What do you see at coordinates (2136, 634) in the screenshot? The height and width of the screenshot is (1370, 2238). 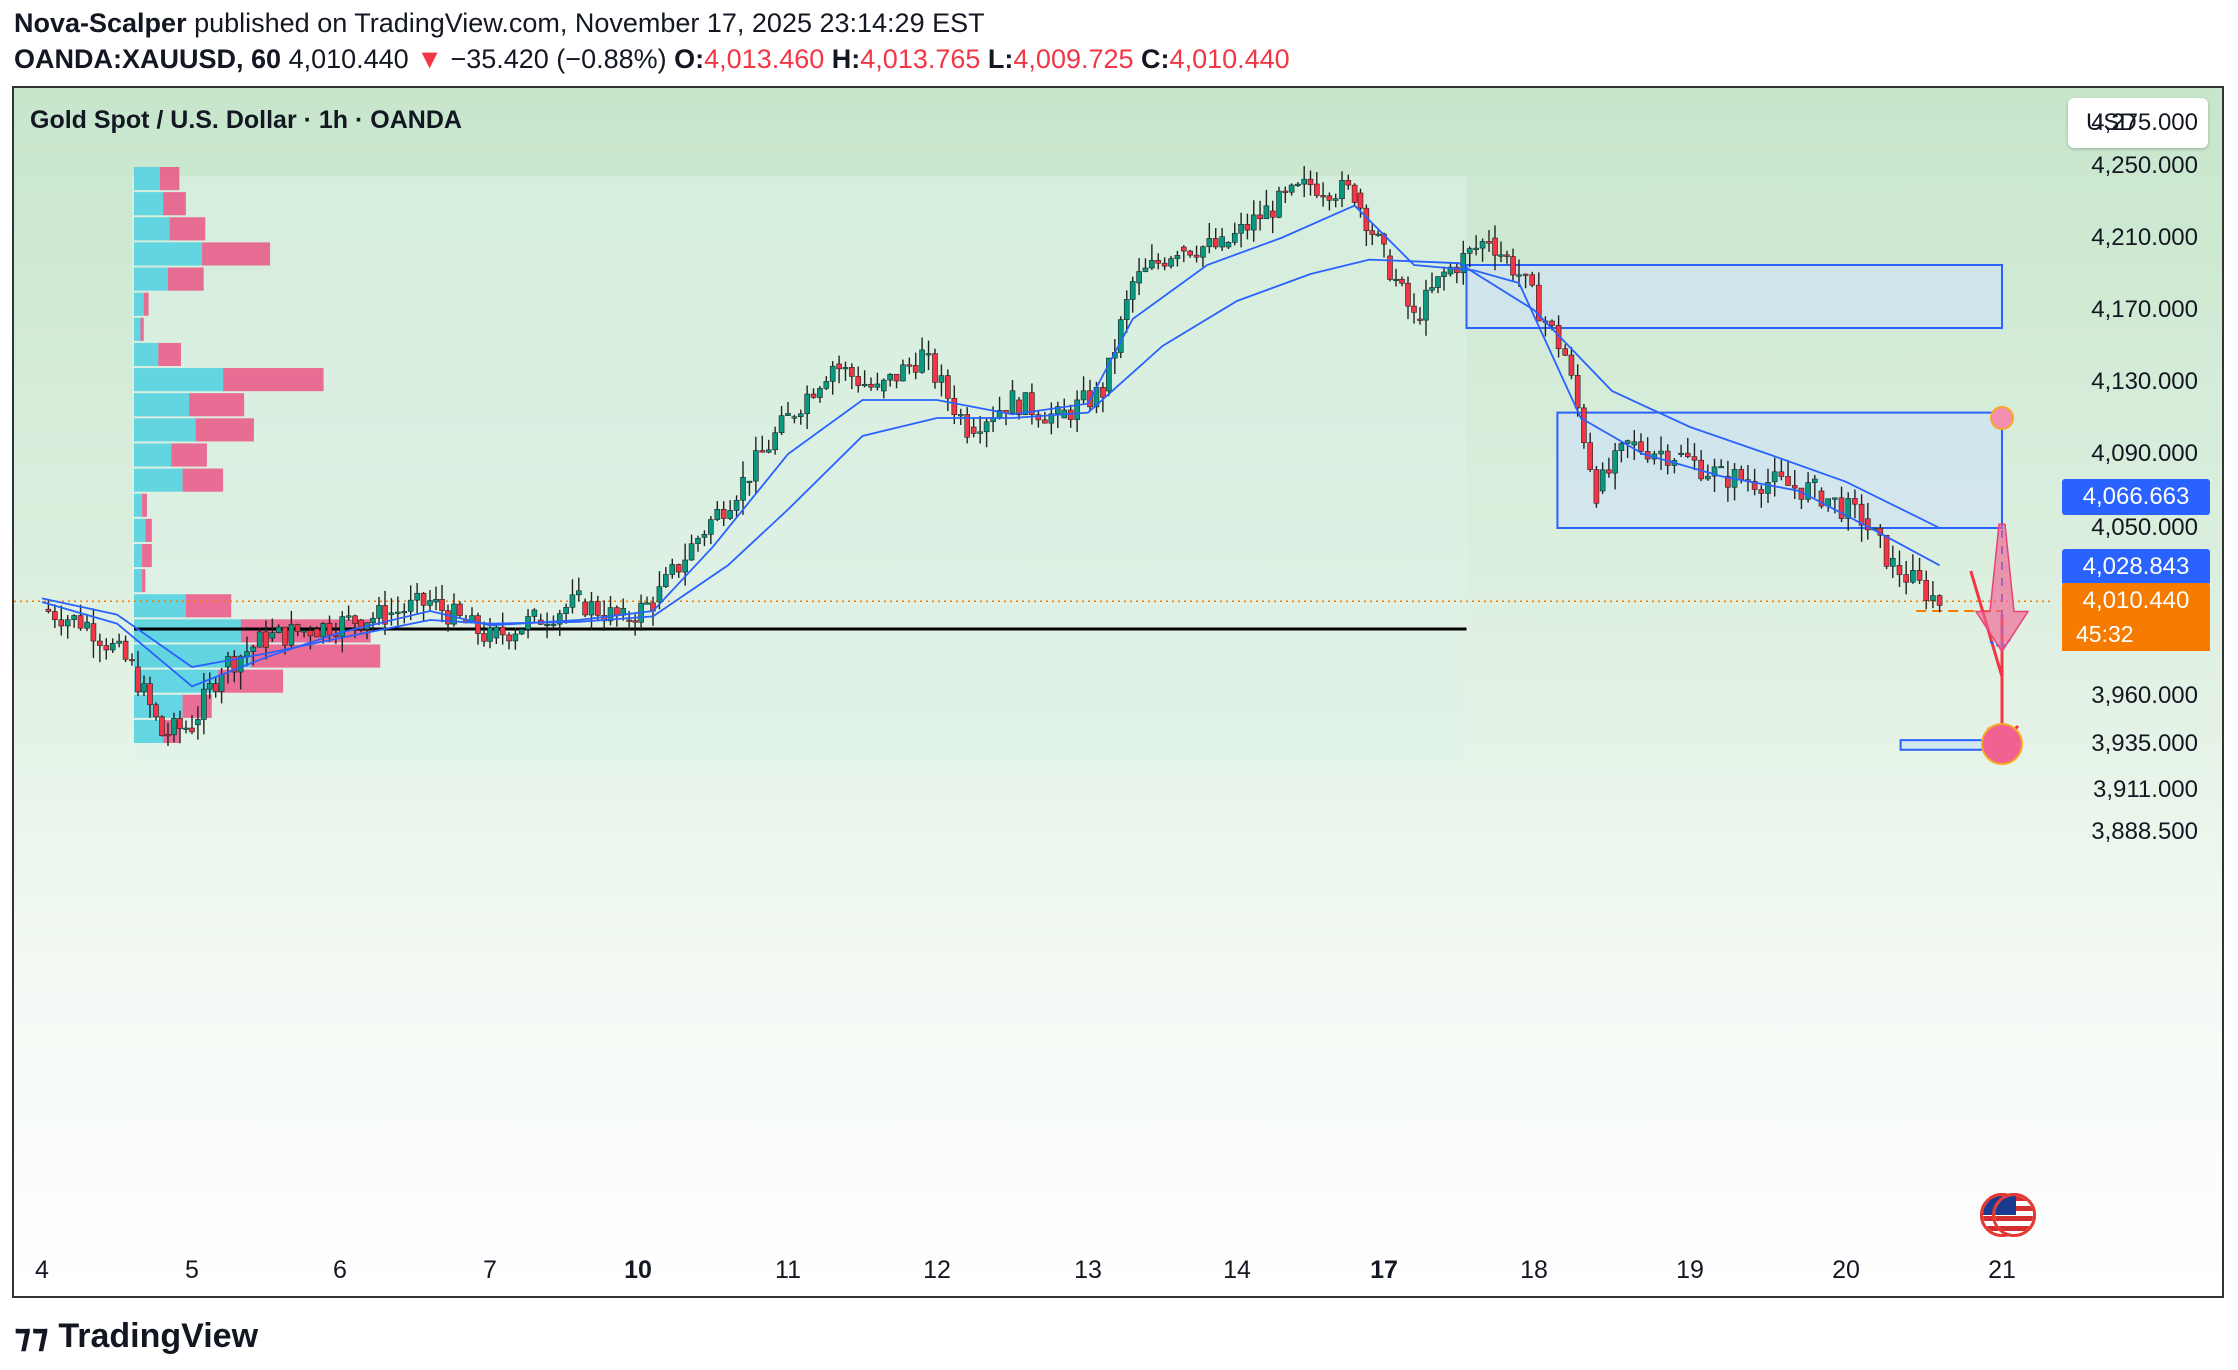 I see `bar-countdown: 45:32` at bounding box center [2136, 634].